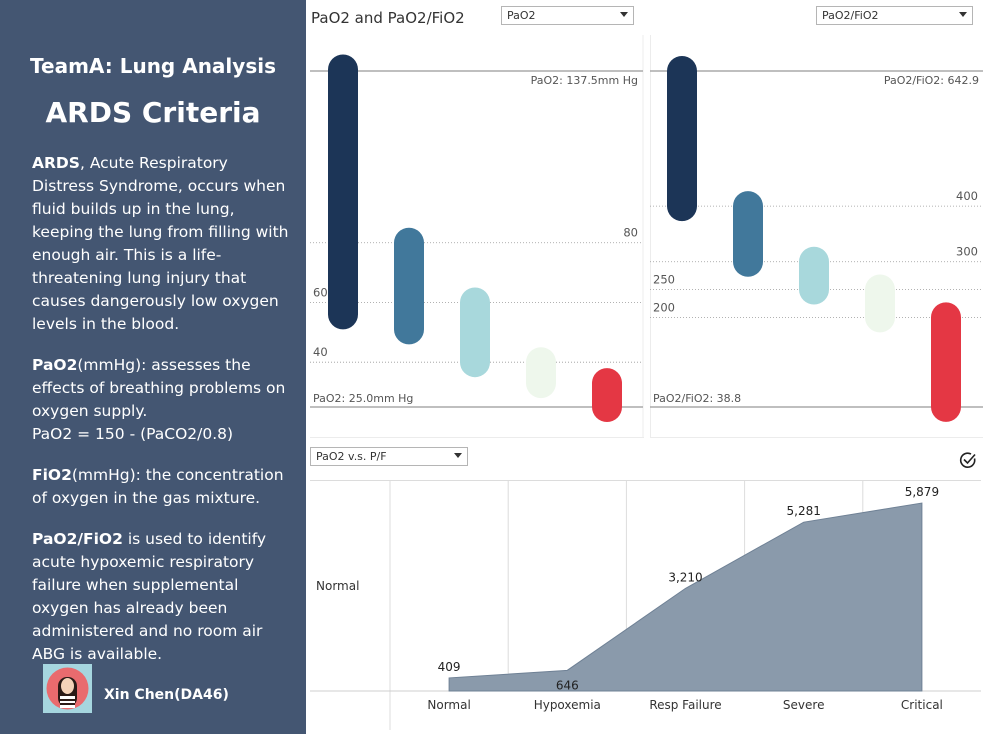 This screenshot has width=988, height=734. Describe the element at coordinates (77, 539) in the screenshot. I see `pf-term: PaO2/FiO2` at that location.